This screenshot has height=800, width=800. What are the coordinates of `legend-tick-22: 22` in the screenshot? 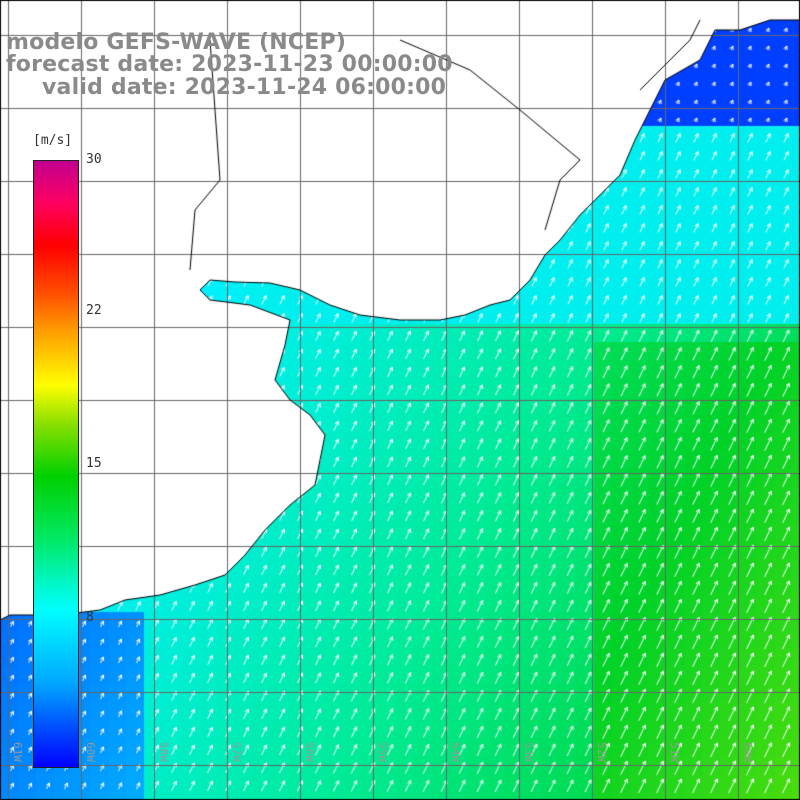 It's located at (94, 310).